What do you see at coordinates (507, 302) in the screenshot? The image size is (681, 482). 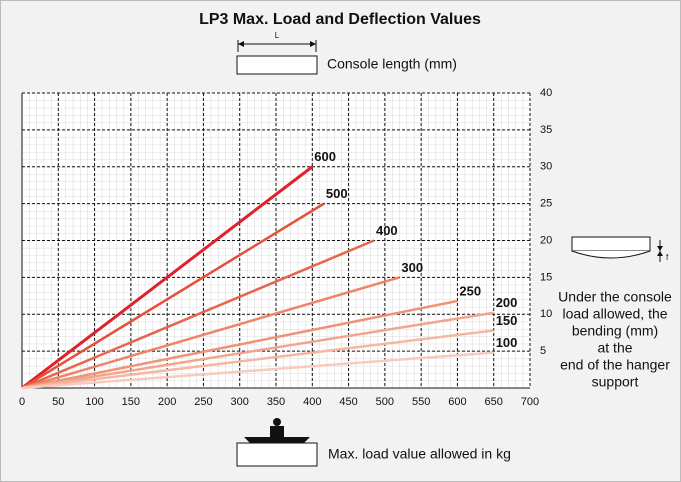 I see `series-label: 200` at bounding box center [507, 302].